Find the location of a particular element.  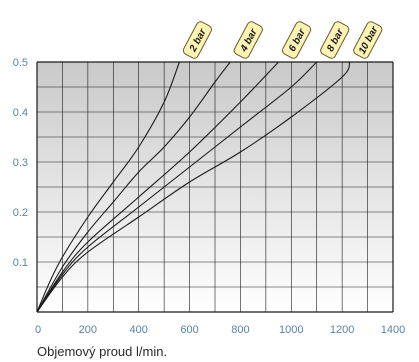

y-tick-label: 0.3 is located at coordinates (20, 163).